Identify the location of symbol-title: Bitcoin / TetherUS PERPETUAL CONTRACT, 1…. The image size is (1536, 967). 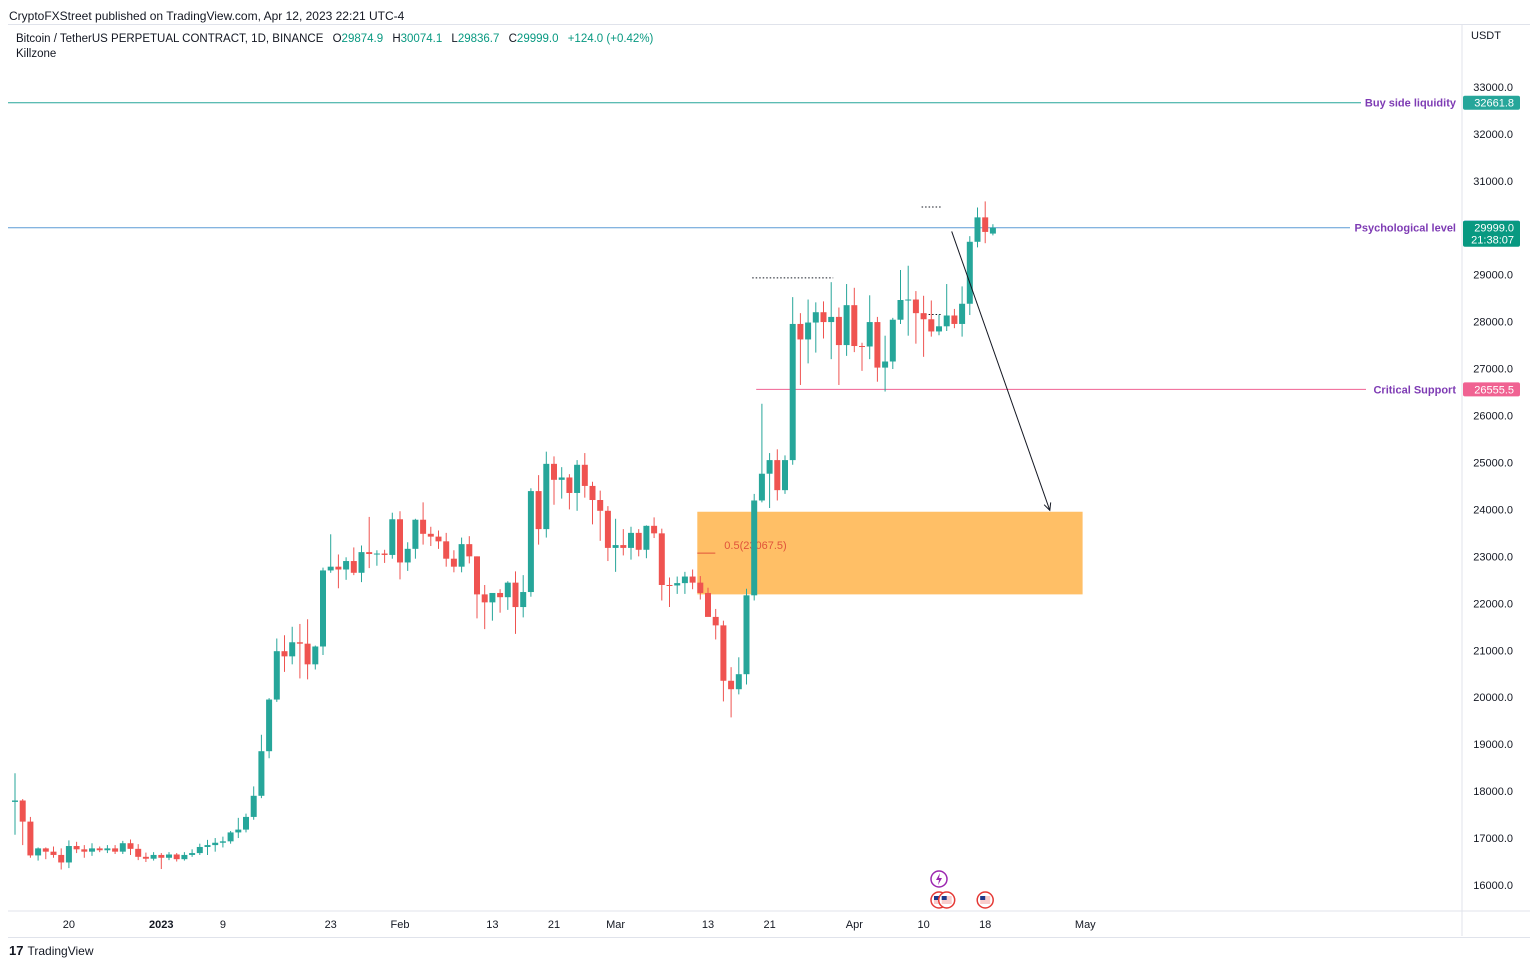
(170, 39).